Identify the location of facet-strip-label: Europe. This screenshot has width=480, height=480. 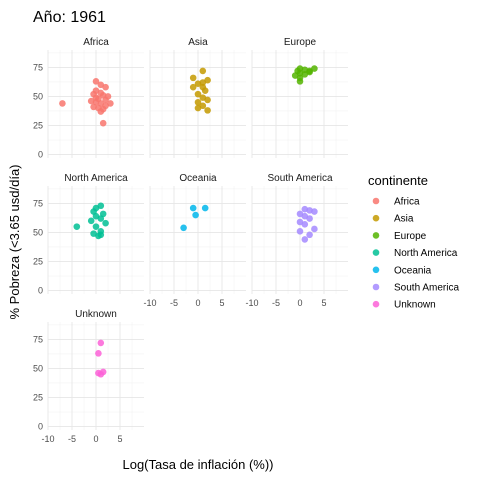
(300, 42).